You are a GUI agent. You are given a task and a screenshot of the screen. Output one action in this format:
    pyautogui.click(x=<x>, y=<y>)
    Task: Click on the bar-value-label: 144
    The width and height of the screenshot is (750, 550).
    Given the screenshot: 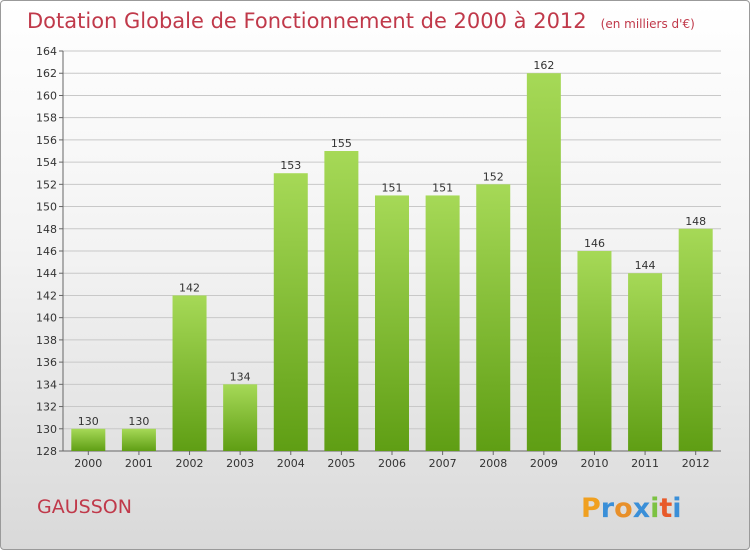 What is the action you would take?
    pyautogui.click(x=645, y=265)
    